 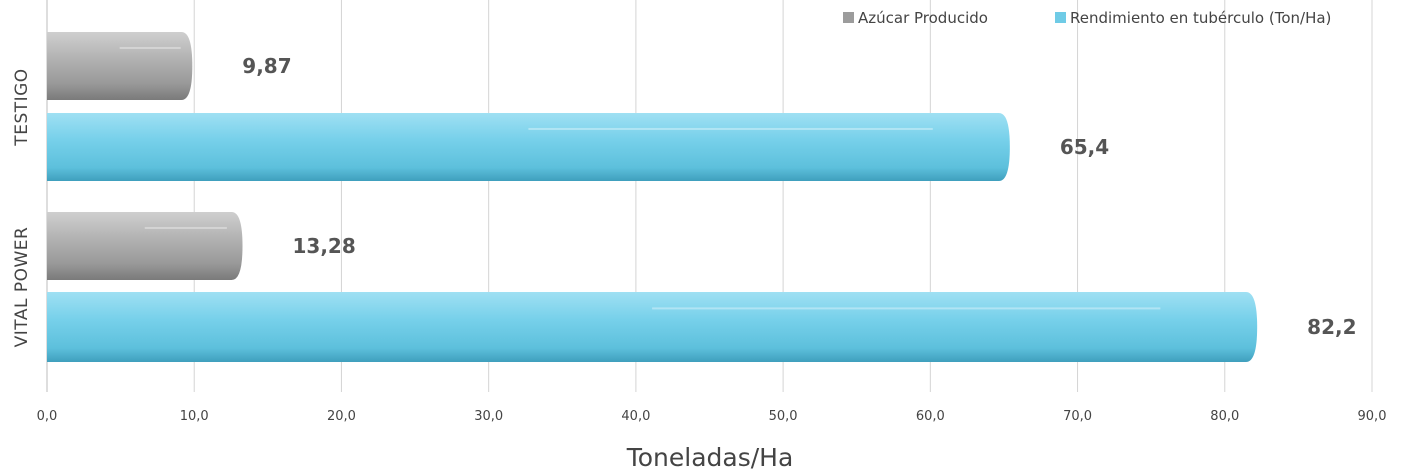 I want to click on data-label: 13,28, so click(x=324, y=246).